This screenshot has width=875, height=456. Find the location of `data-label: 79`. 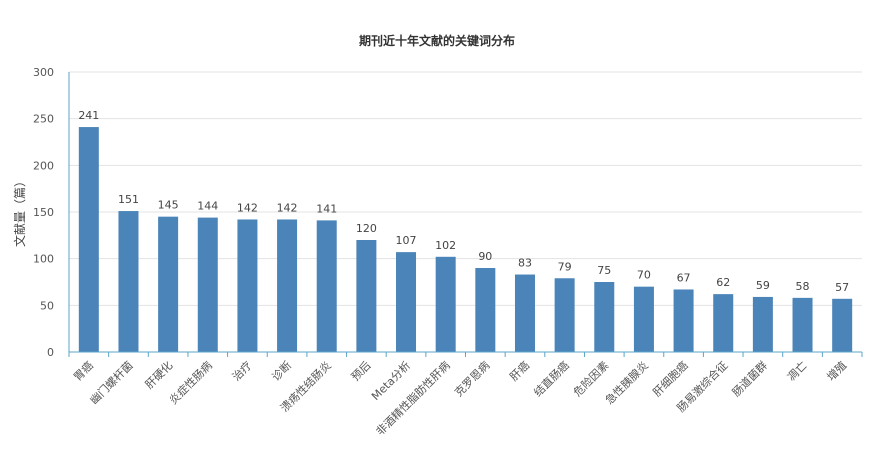

data-label: 79 is located at coordinates (565, 266).